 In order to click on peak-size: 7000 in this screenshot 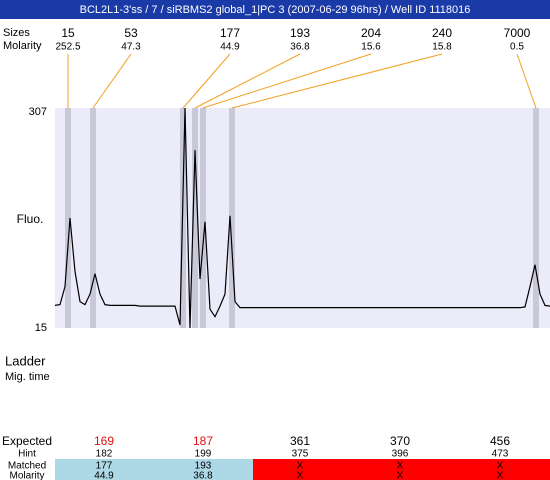, I will do `click(517, 33)`.